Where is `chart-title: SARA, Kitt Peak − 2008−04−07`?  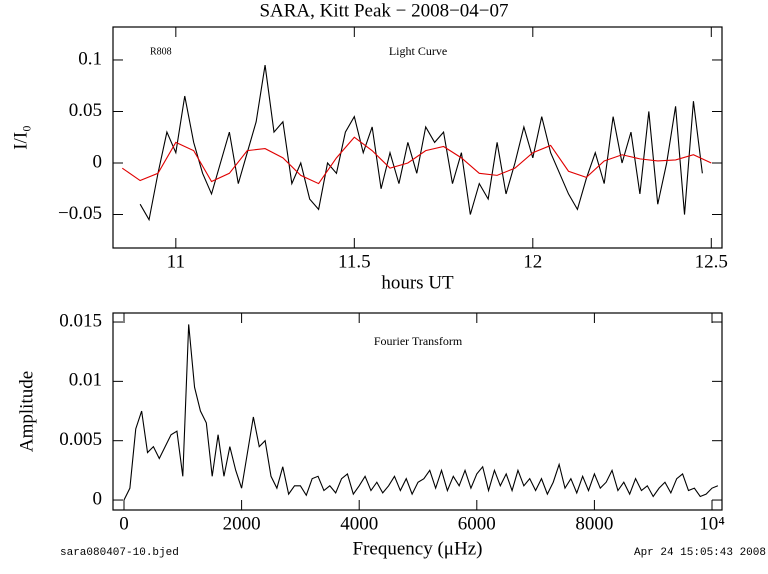 chart-title: SARA, Kitt Peak − 2008−04−07 is located at coordinates (383, 10).